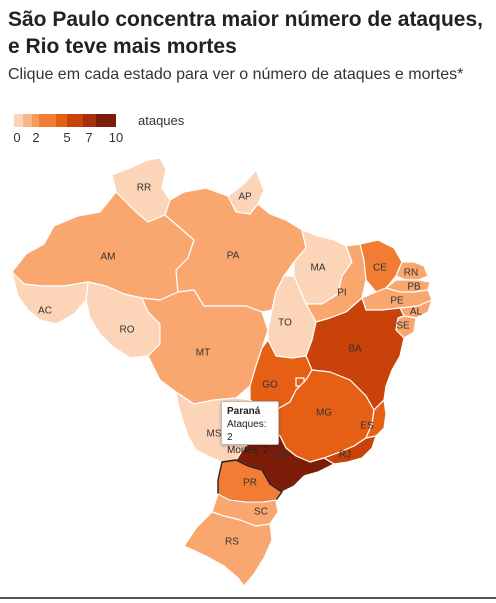  Describe the element at coordinates (144, 188) in the screenshot. I see `state-label-RR: RR` at that location.